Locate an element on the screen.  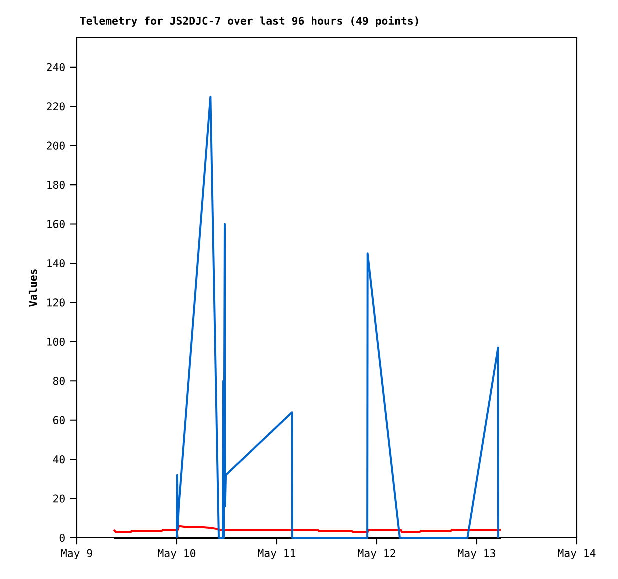
y-tick-label: 220 is located at coordinates (56, 106).